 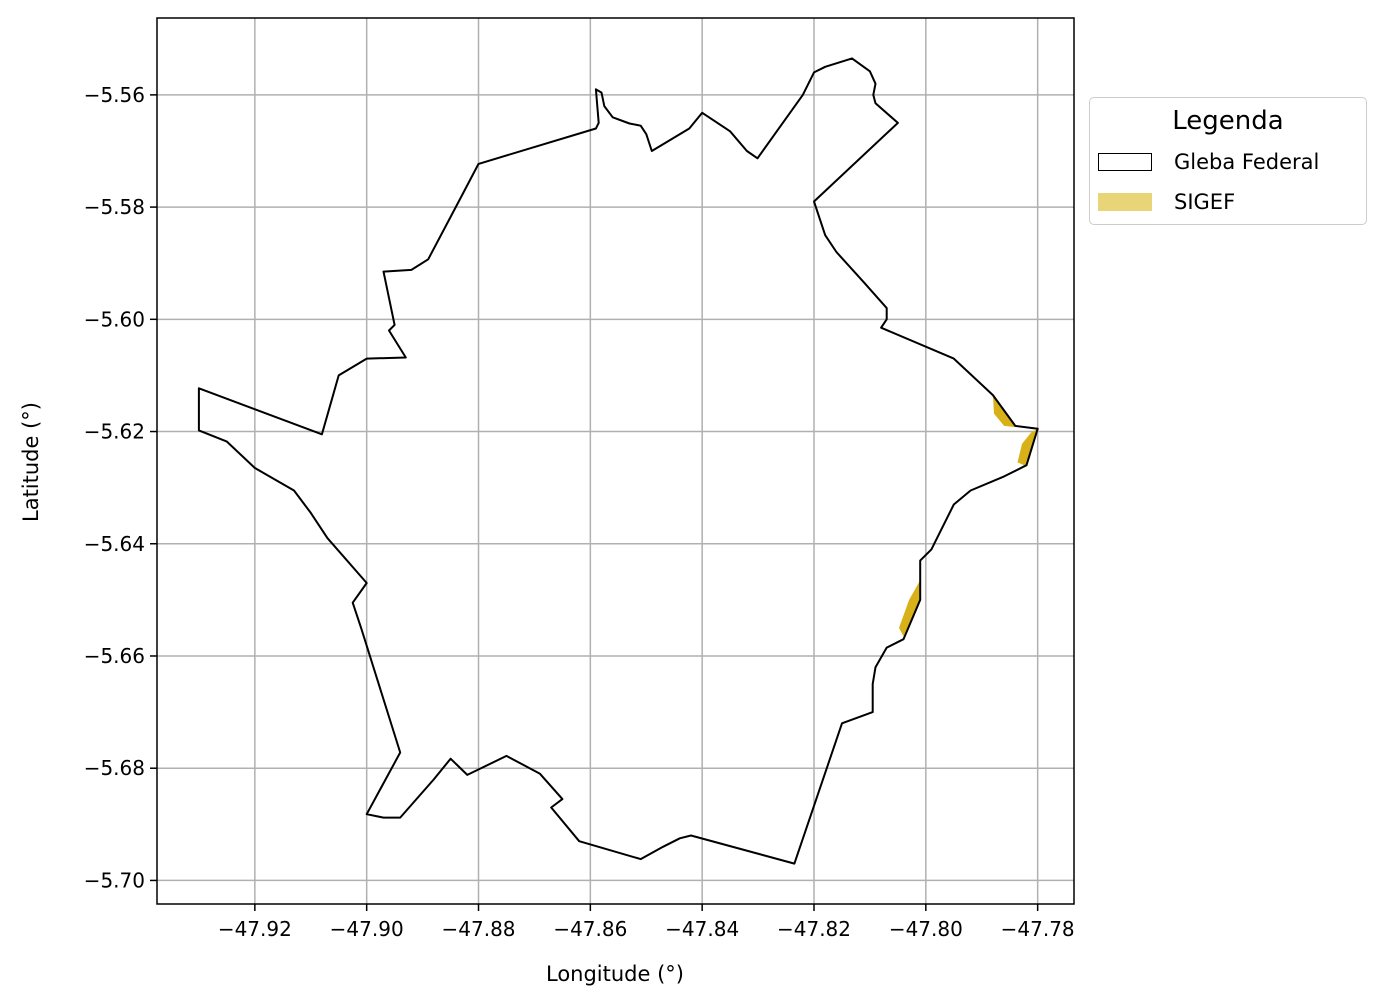 What do you see at coordinates (702, 929) in the screenshot?
I see `x-tick-label: −47.84` at bounding box center [702, 929].